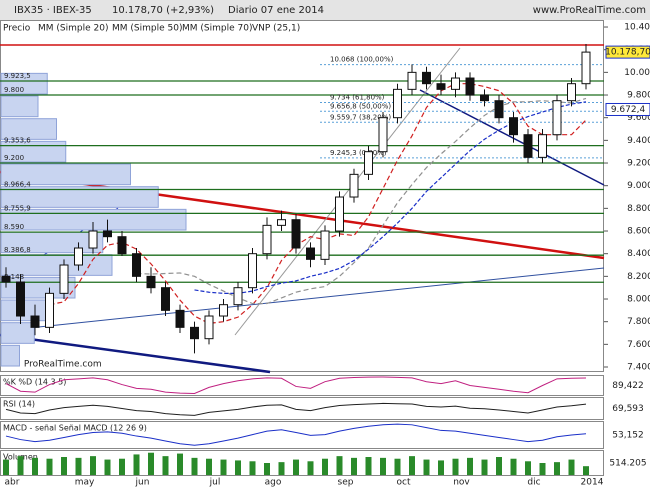  Describe the element at coordinates (53, 10) in the screenshot. I see `symbol: IBX35 · IBEX-35` at that location.